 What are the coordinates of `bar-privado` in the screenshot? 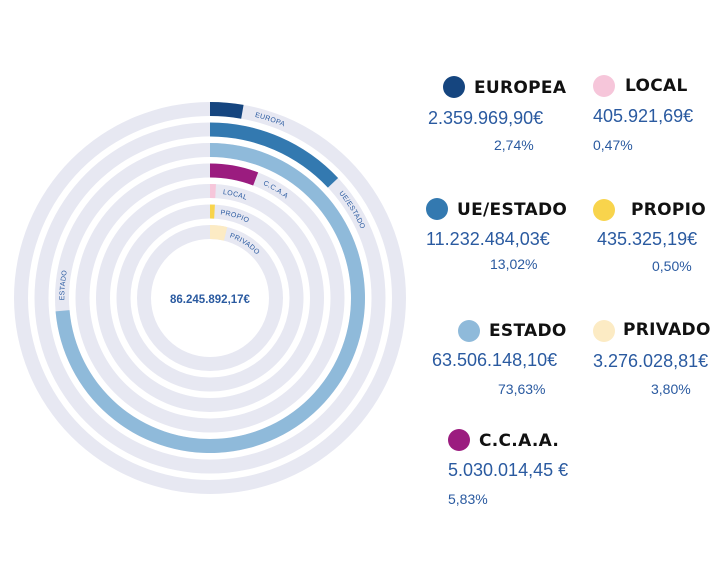 It's located at (219, 233).